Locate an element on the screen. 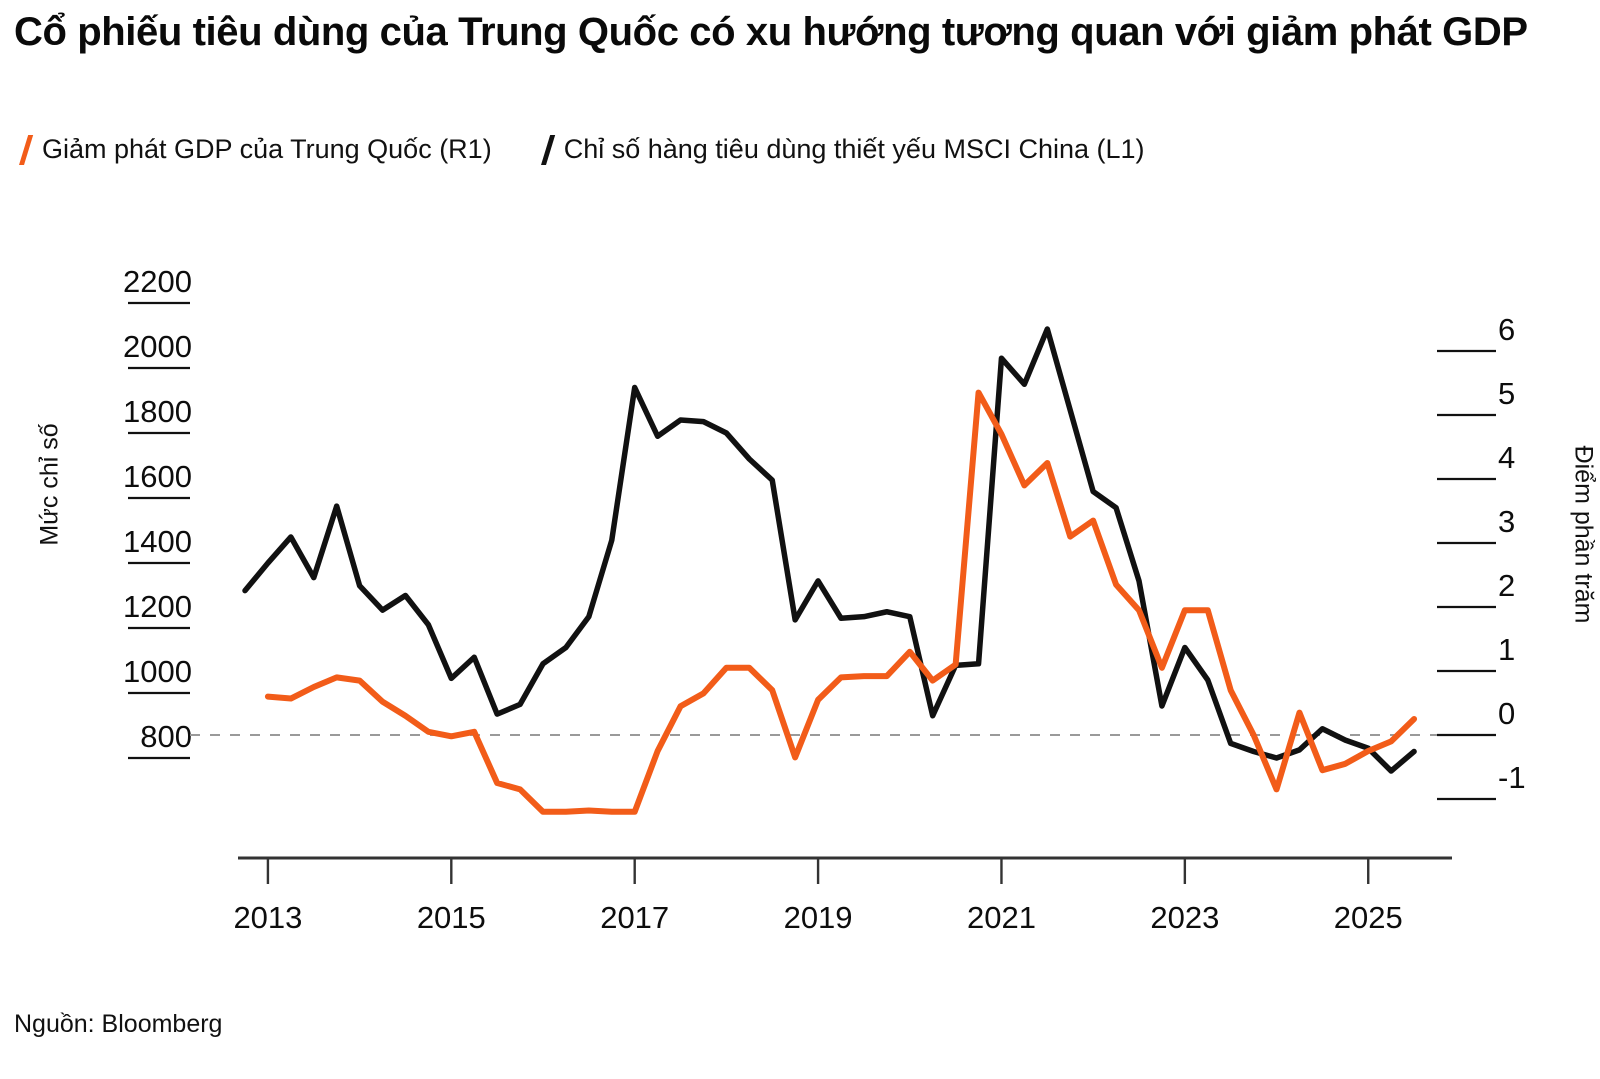 The height and width of the screenshot is (1079, 1600). svg-text: 2019 is located at coordinates (818, 917).